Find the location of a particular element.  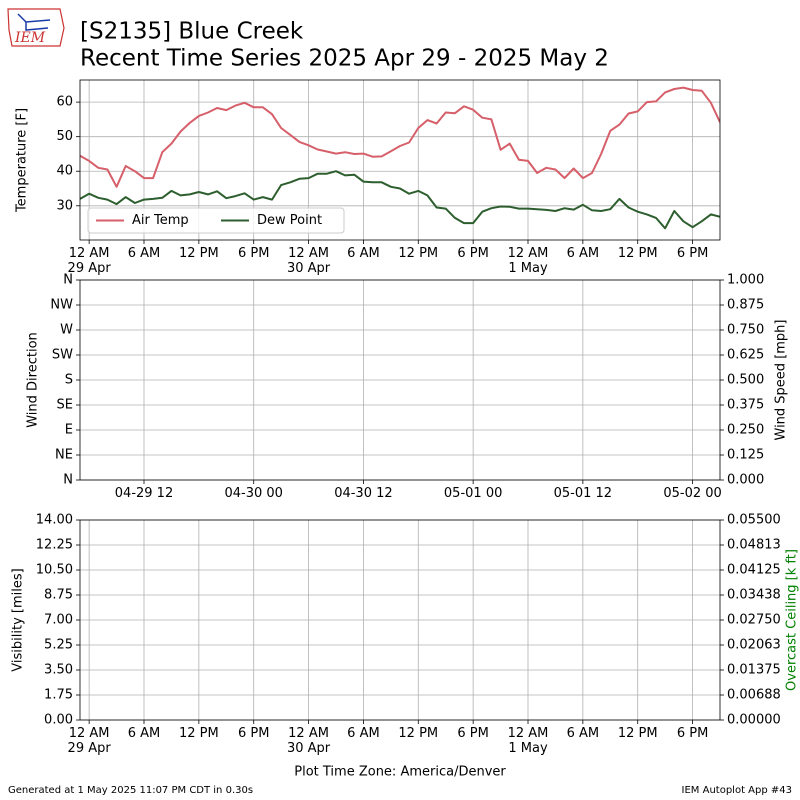

y2-tick-label: 1.000 is located at coordinates (745, 280).